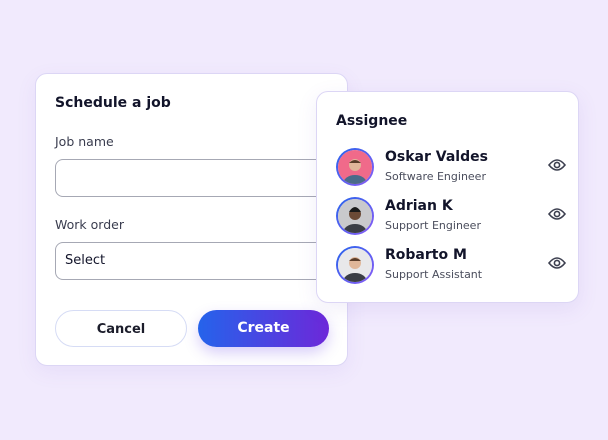 Image resolution: width=608 pixels, height=440 pixels. I want to click on assignee-name: Oskar Valdes, so click(436, 157).